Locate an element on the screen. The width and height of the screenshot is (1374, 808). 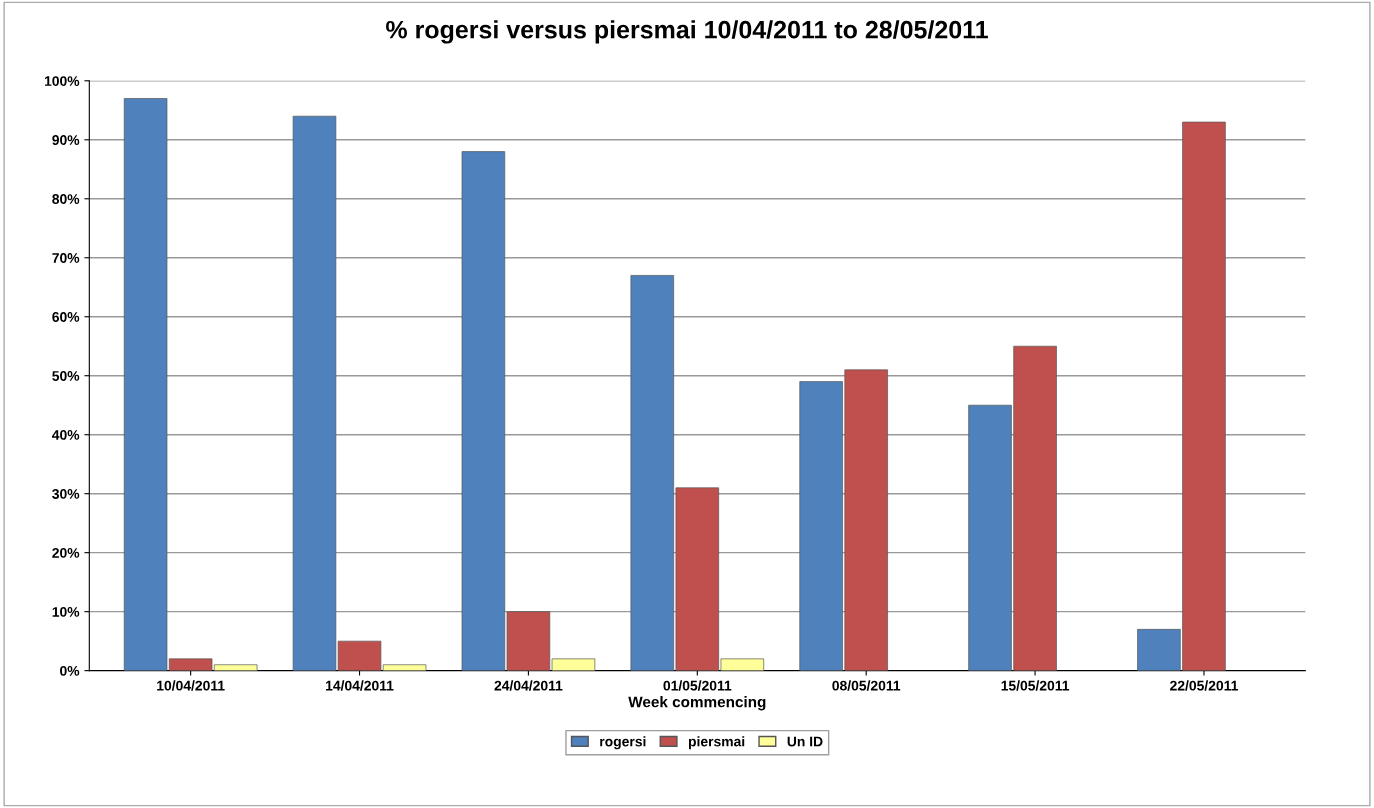
x-tick-label: 22/05/2011 is located at coordinates (1204, 685).